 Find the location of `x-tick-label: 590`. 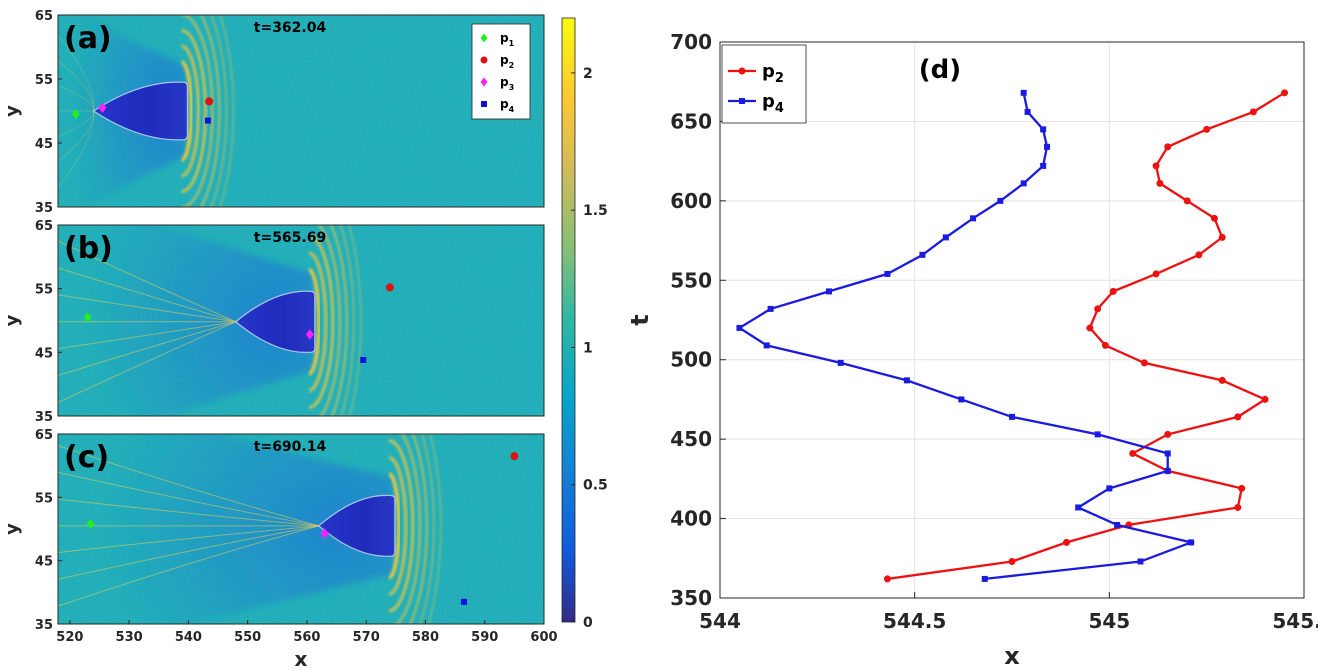

x-tick-label: 590 is located at coordinates (484, 637).